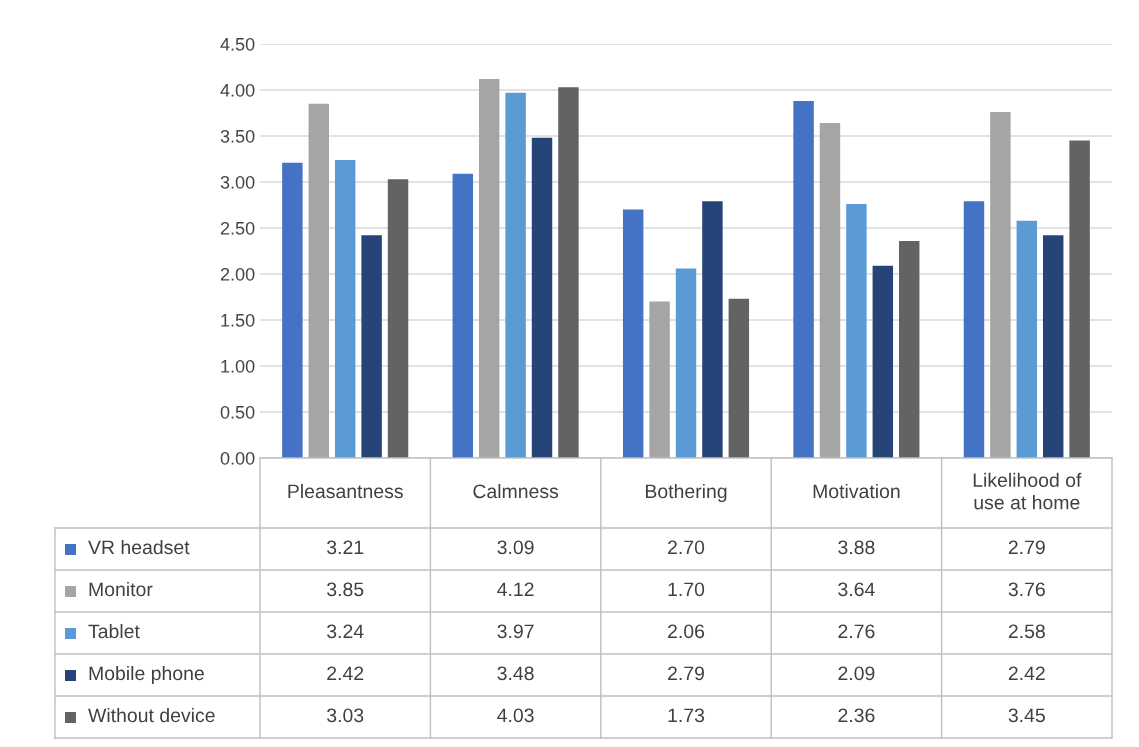 The width and height of the screenshot is (1139, 747). I want to click on data-label: 3.97, so click(515, 631).